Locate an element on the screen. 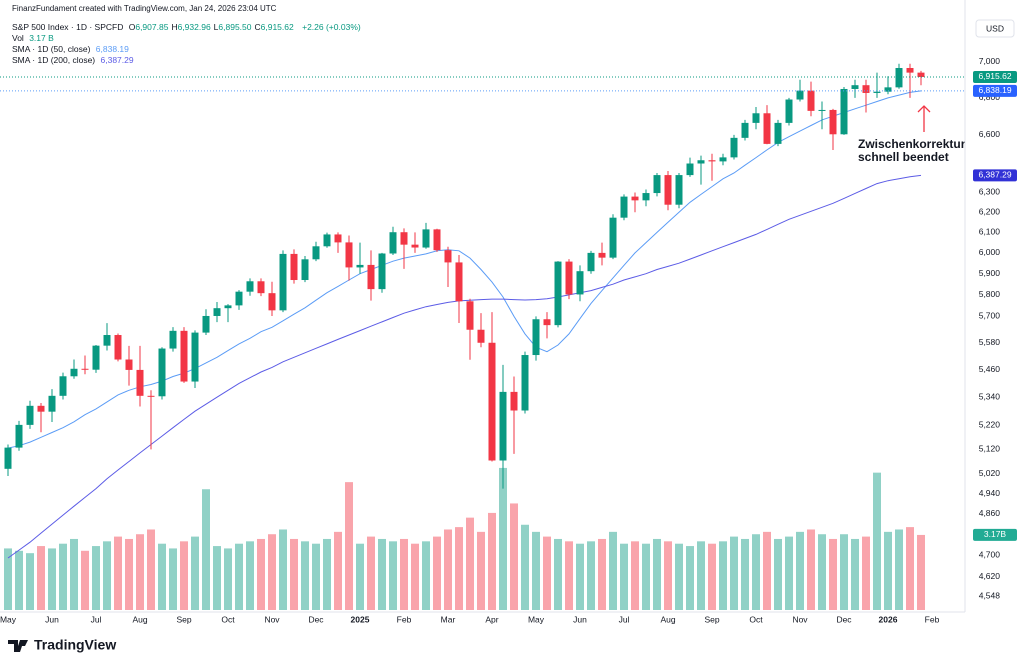 The image size is (1024, 665). change: +2.26 (+0.03%) is located at coordinates (331, 27).